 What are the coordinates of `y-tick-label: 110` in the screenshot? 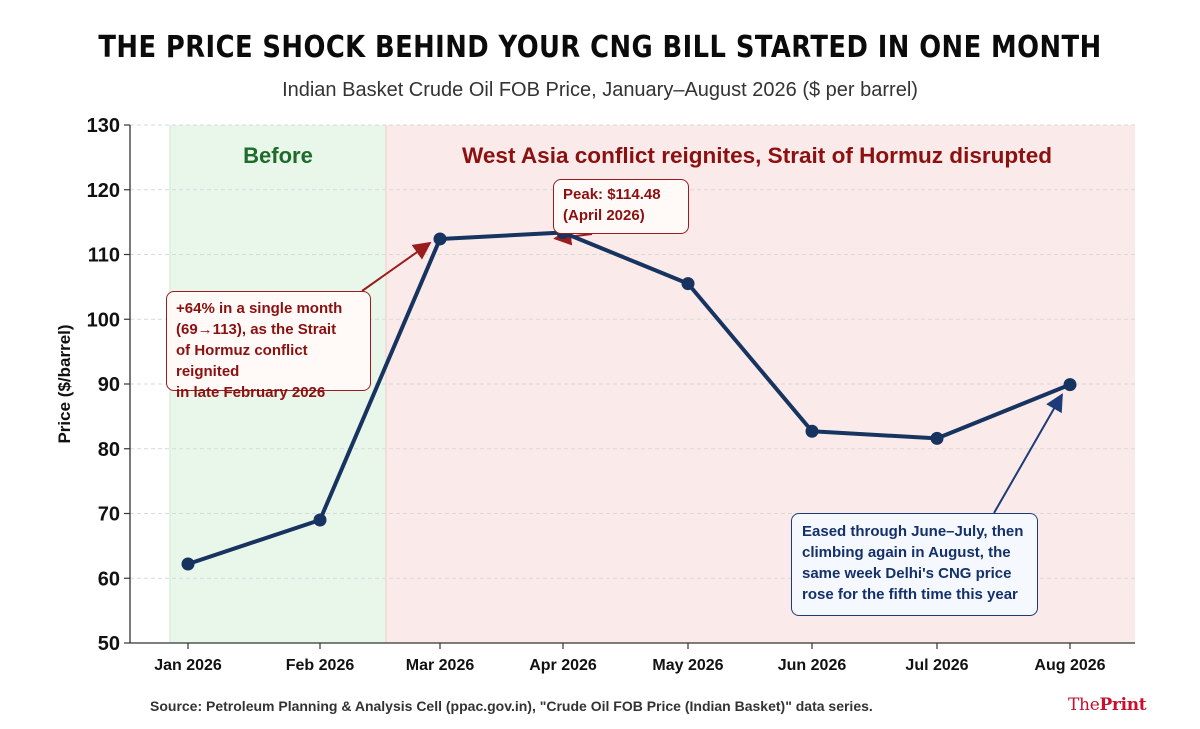 It's located at (104, 256).